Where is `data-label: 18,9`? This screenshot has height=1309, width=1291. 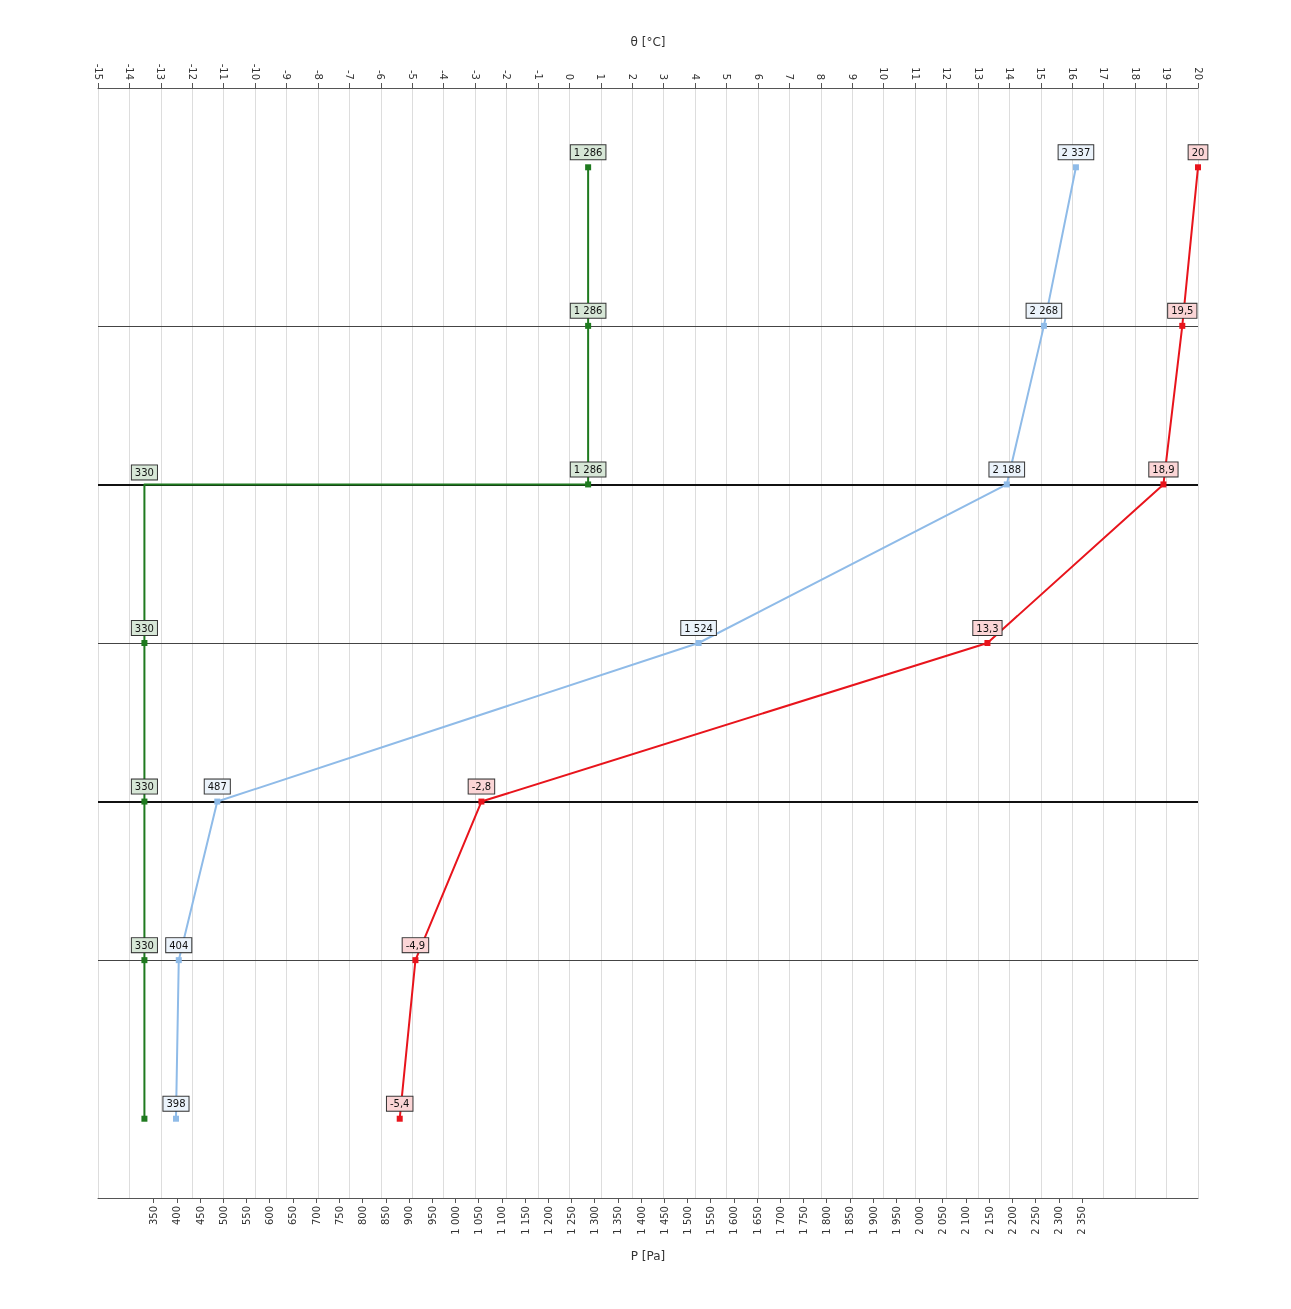 data-label: 18,9 is located at coordinates (1163, 469).